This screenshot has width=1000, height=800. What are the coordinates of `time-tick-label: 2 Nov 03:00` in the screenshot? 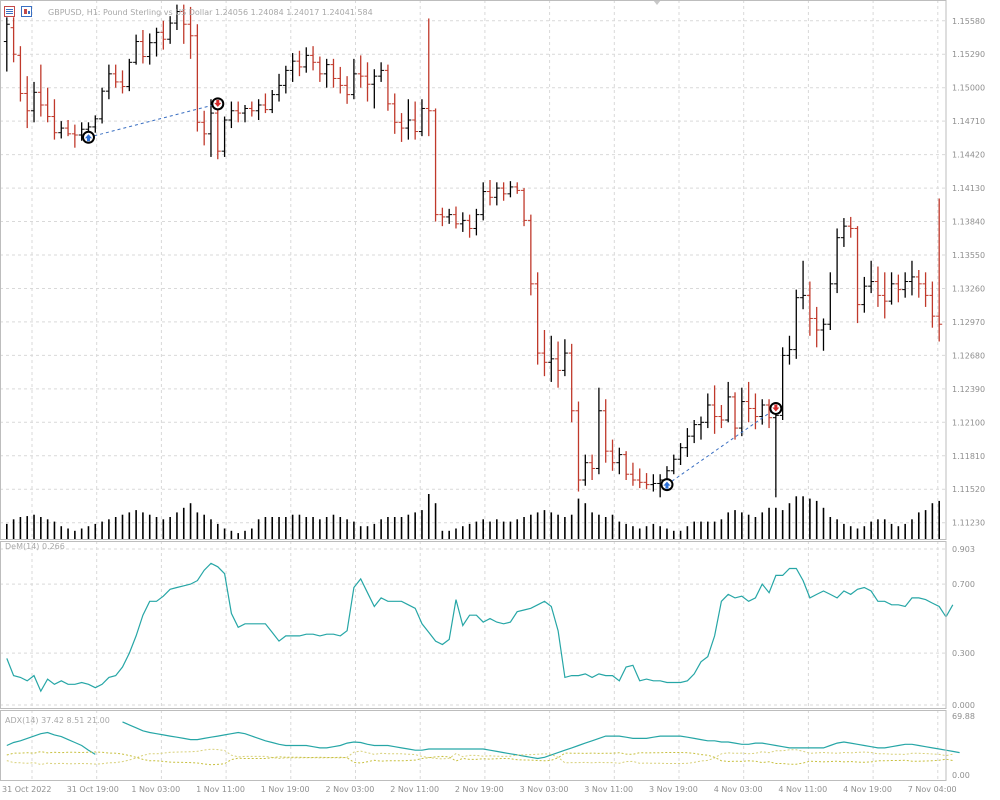 It's located at (350, 789).